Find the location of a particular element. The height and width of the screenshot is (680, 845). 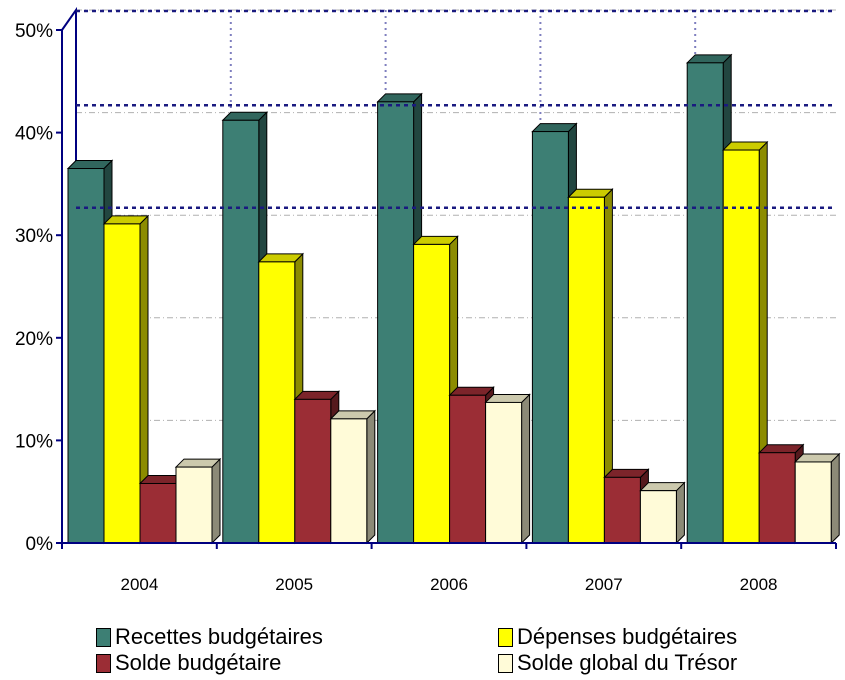

legend-label-depenses: Dépenses budgétaires is located at coordinates (627, 636).